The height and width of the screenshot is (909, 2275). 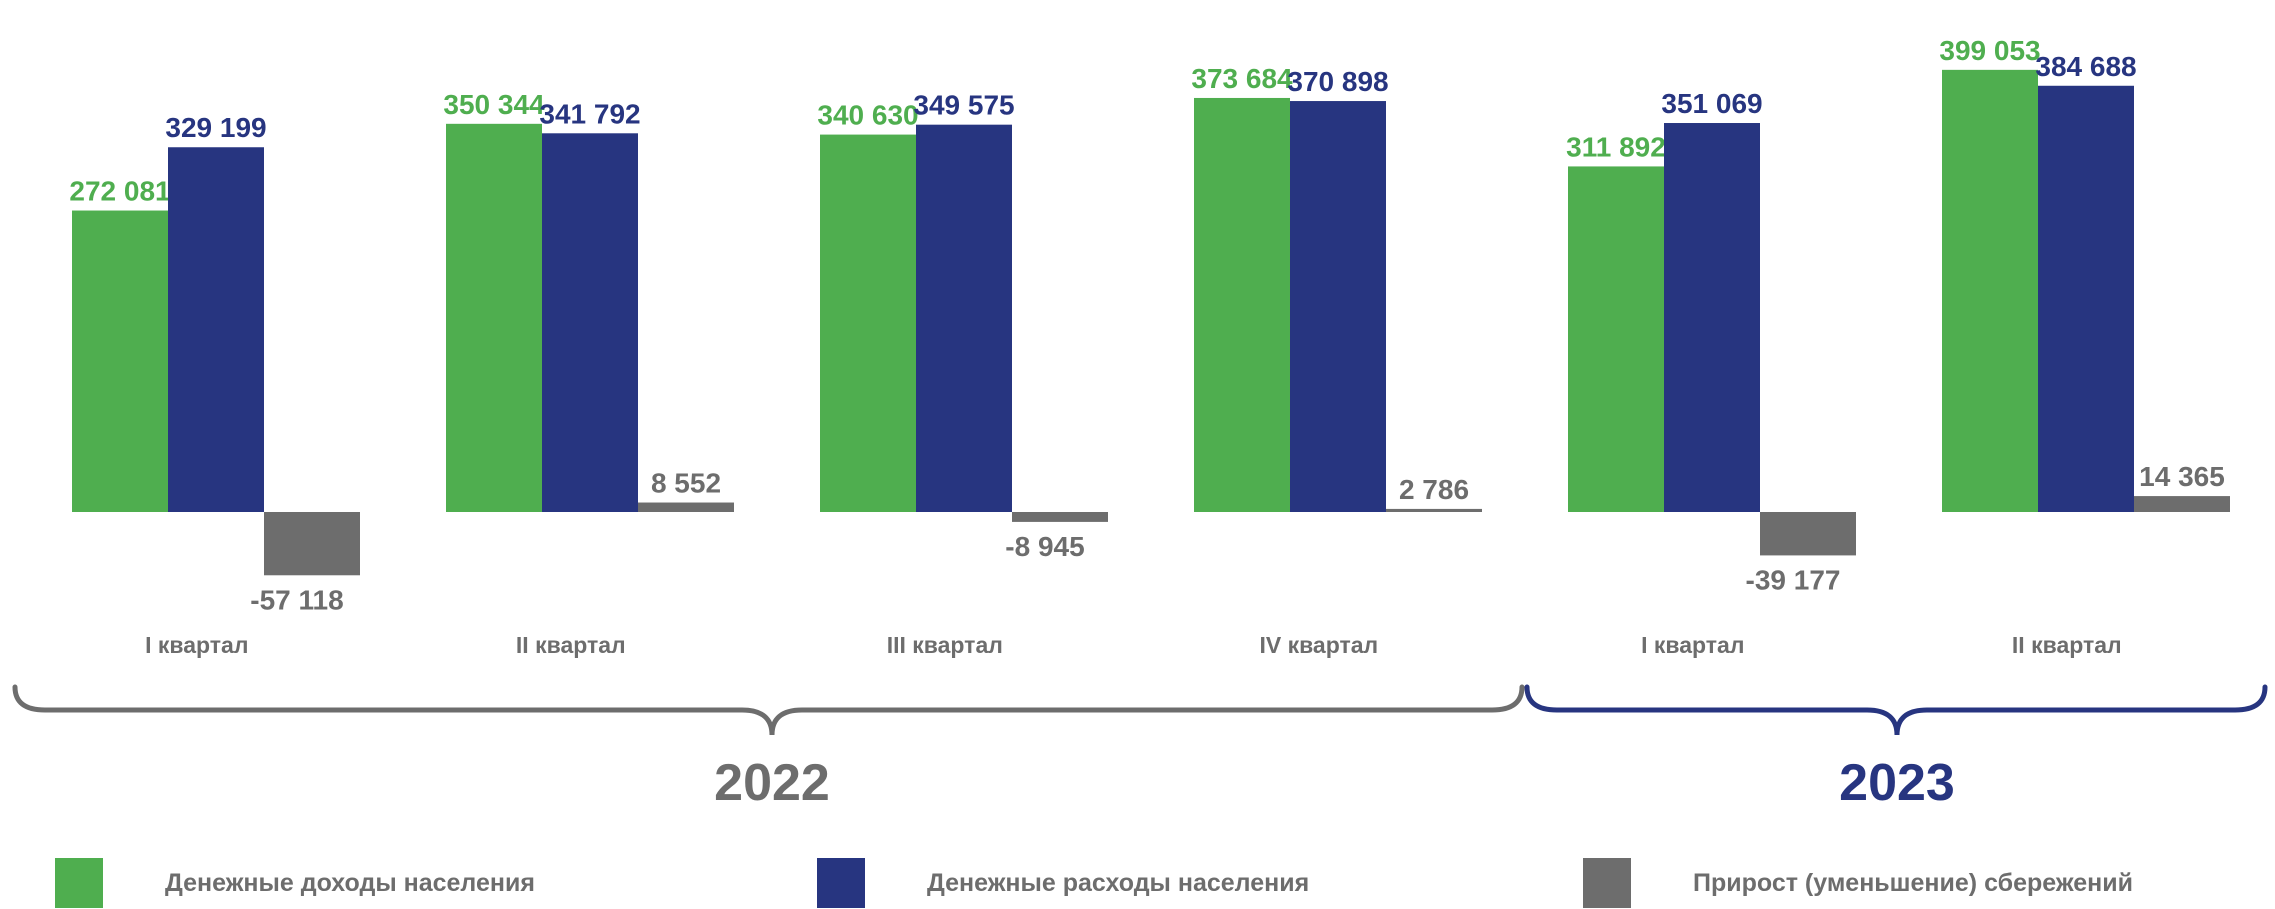 What do you see at coordinates (1607, 883) in the screenshot?
I see `legend-swatch-savings` at bounding box center [1607, 883].